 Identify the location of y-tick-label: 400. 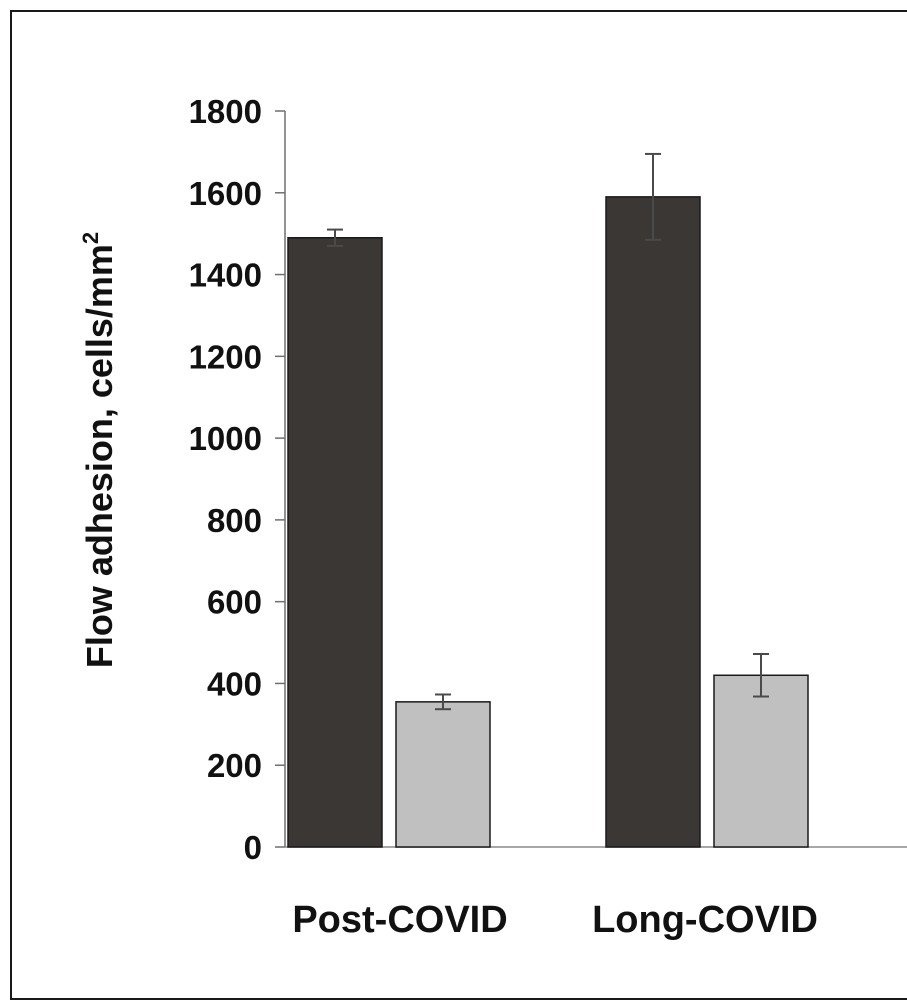
(234, 683).